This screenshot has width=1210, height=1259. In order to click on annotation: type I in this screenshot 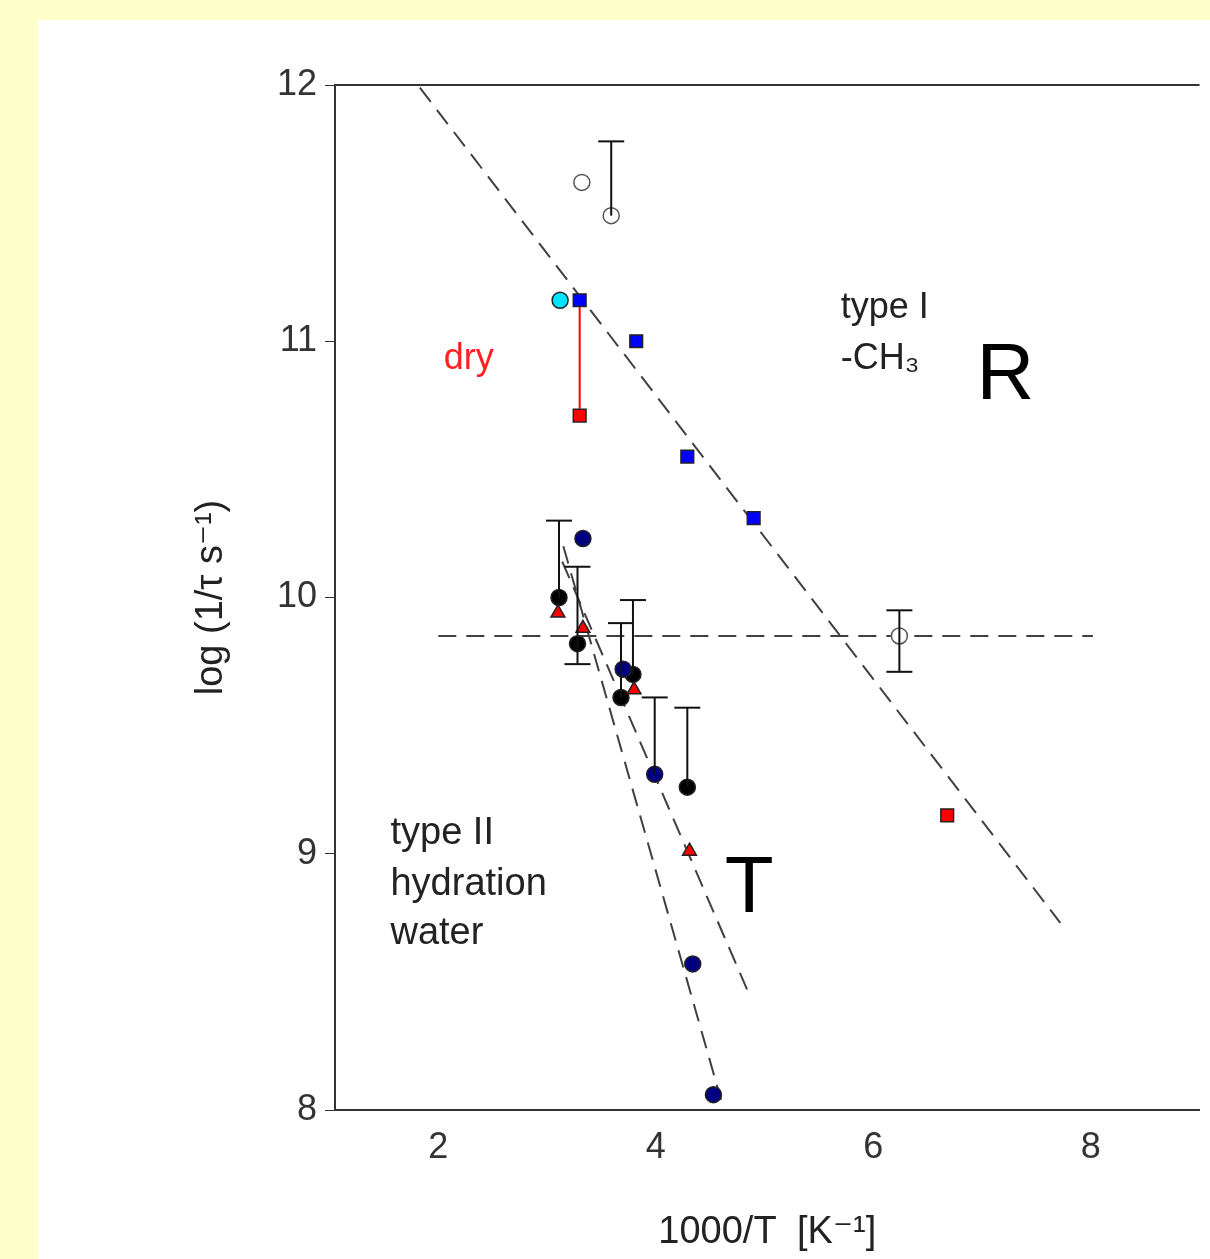, I will do `click(884, 305)`.